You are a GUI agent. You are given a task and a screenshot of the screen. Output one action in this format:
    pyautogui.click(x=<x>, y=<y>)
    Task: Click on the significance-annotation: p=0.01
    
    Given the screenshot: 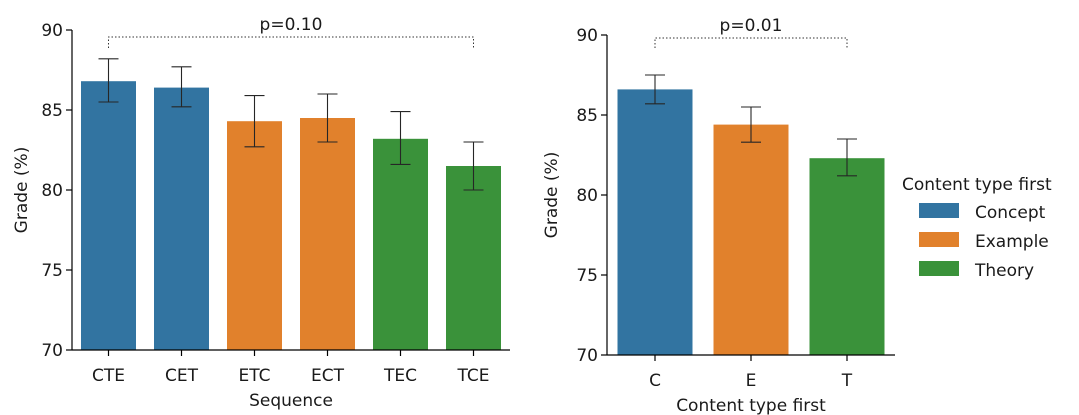 What is the action you would take?
    pyautogui.click(x=751, y=32)
    